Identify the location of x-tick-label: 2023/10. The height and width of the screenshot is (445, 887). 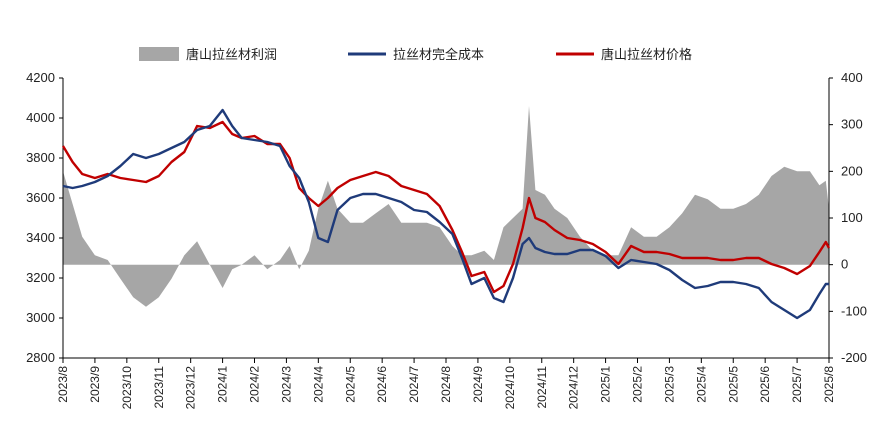
(127, 388).